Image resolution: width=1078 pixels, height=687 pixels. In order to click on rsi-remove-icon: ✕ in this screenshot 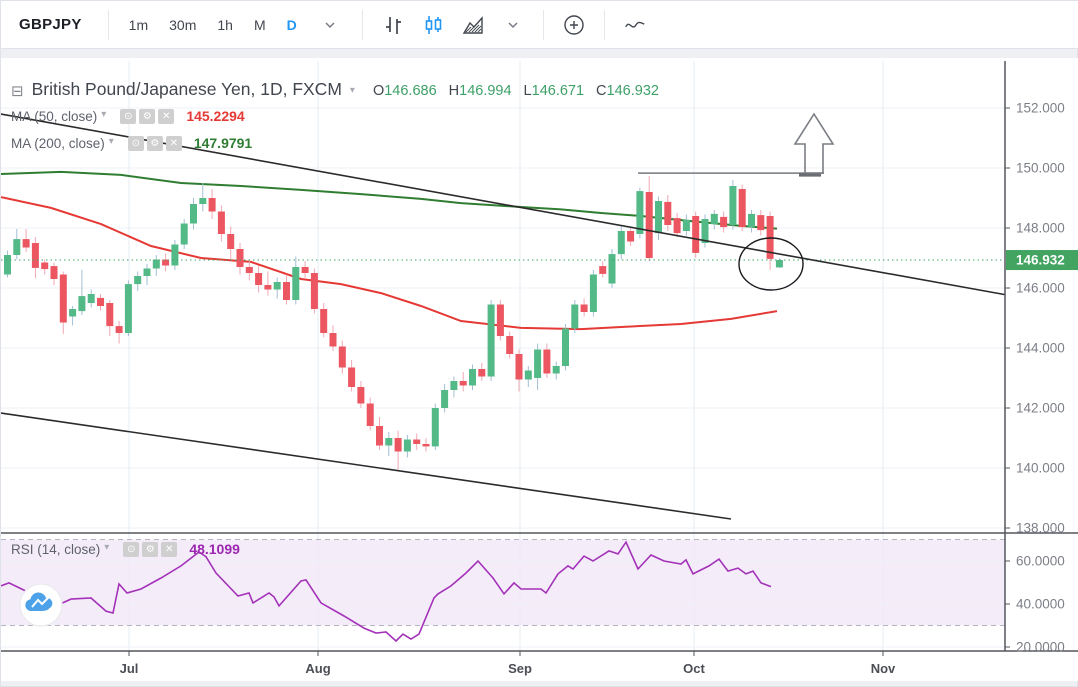, I will do `click(169, 549)`.